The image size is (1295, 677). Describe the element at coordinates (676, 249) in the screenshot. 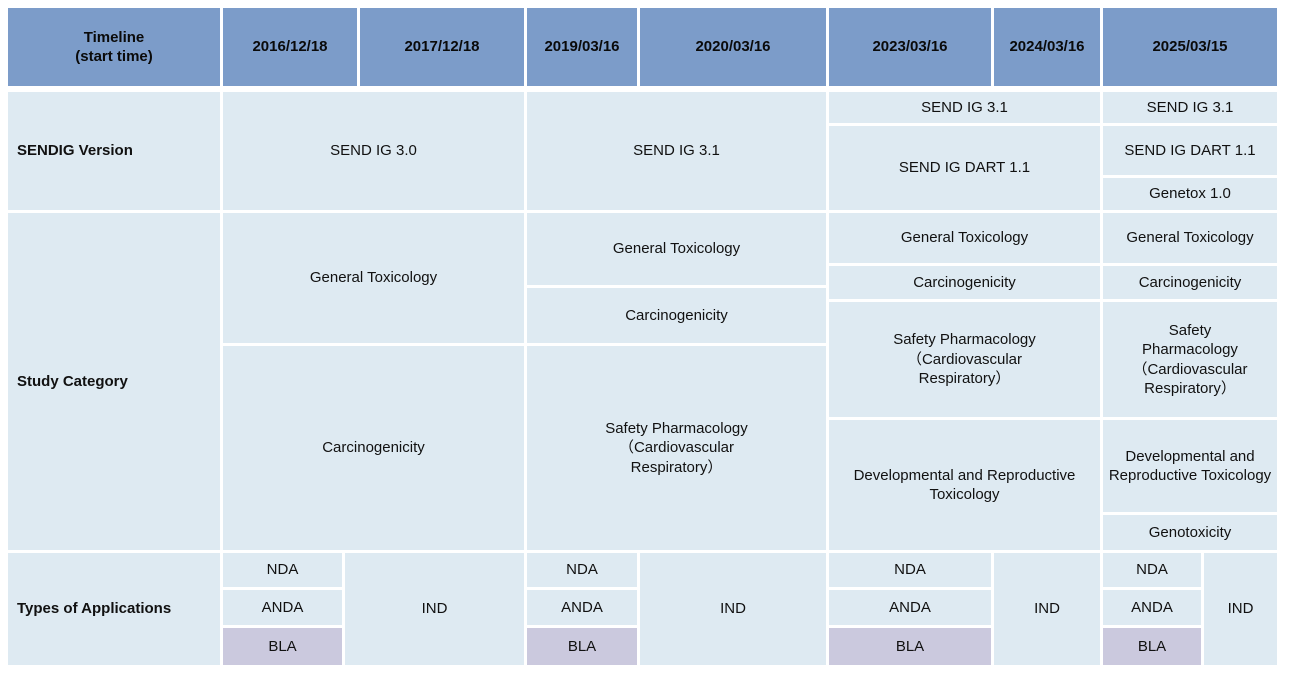

I see `cell-general-toxicology-2019-2020: General Toxicology` at that location.